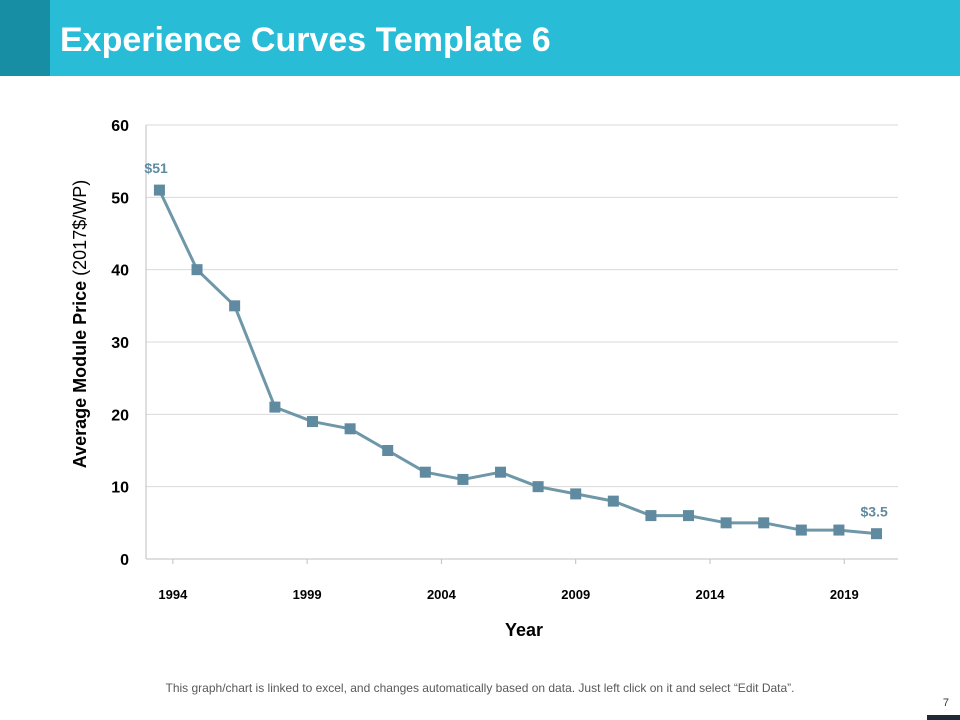  I want to click on data-label-19: $3.5, so click(874, 512).